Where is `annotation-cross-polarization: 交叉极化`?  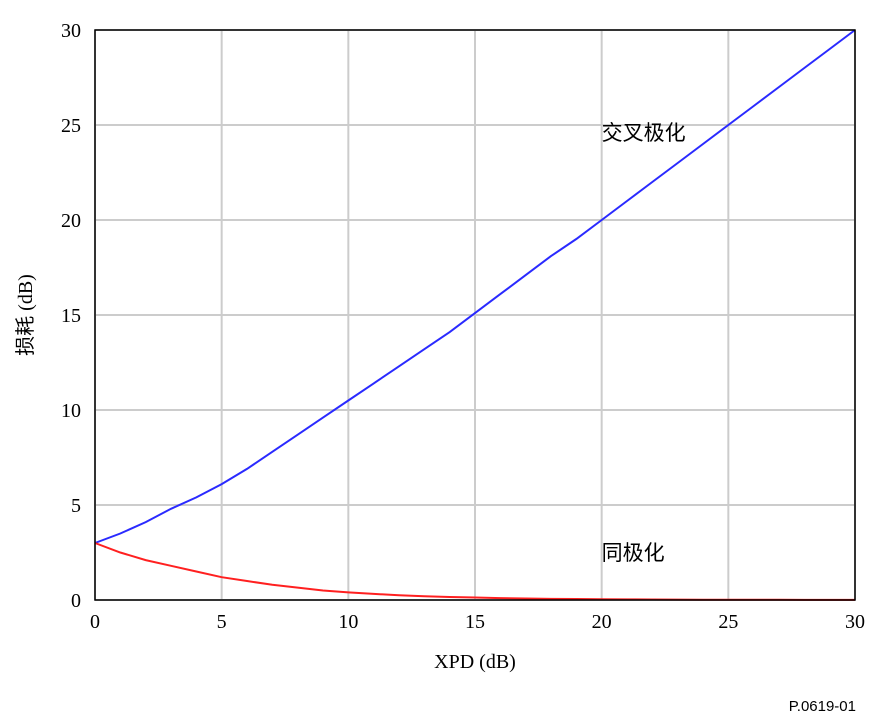 annotation-cross-polarization: 交叉极化 is located at coordinates (644, 133).